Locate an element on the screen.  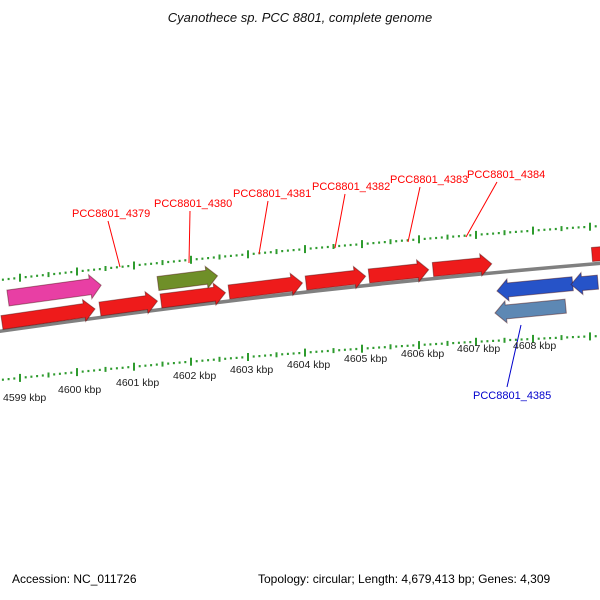
ruler-label: 4601 kbp is located at coordinates (137, 383).